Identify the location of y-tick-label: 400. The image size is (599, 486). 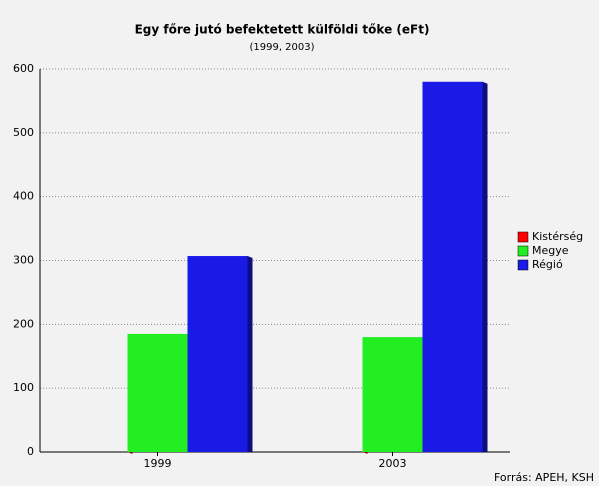
(23, 196).